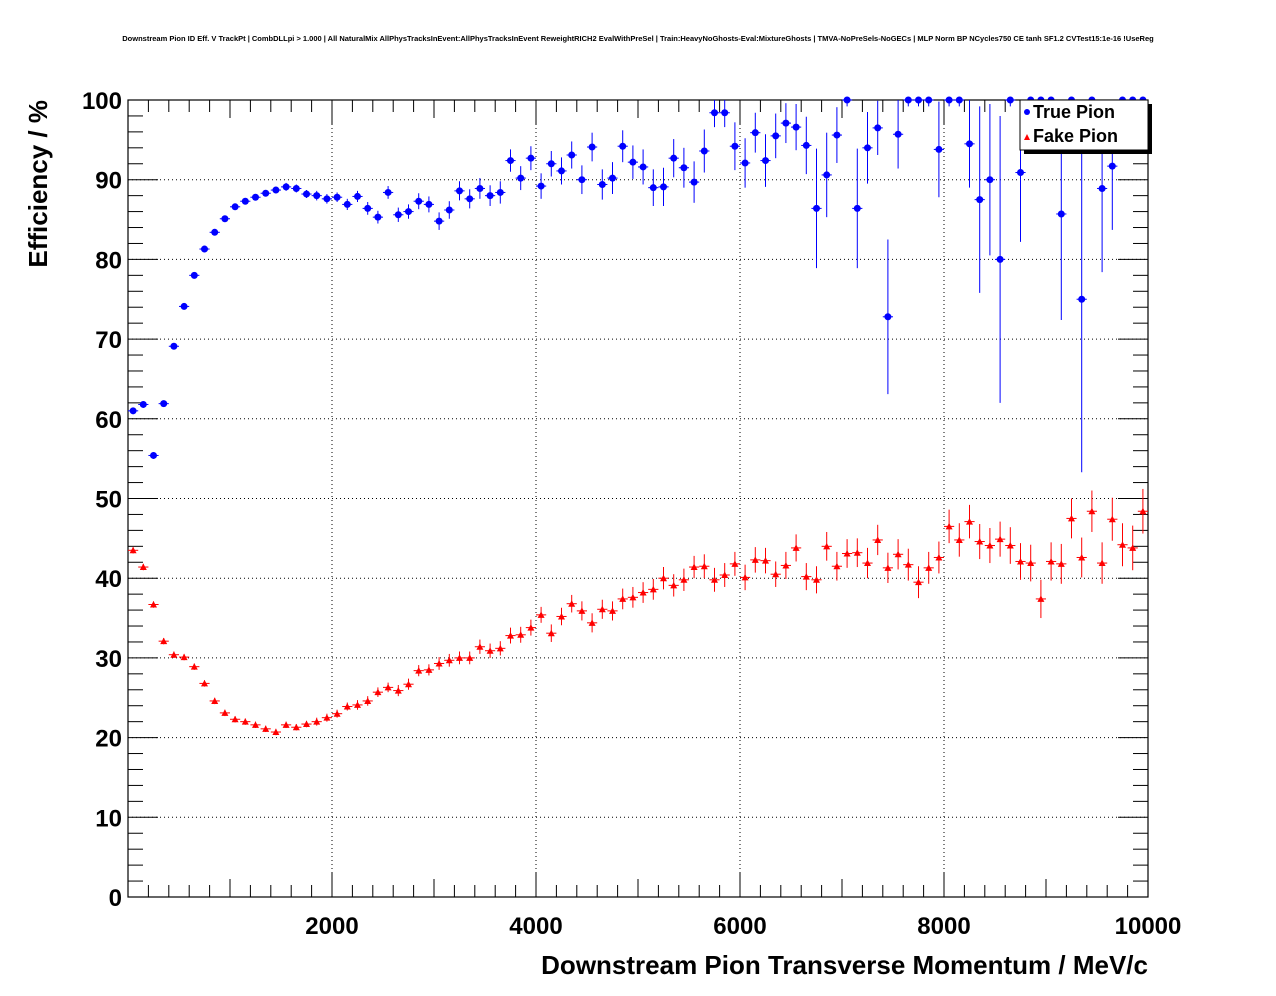  I want to click on legend-box, so click(1084, 125).